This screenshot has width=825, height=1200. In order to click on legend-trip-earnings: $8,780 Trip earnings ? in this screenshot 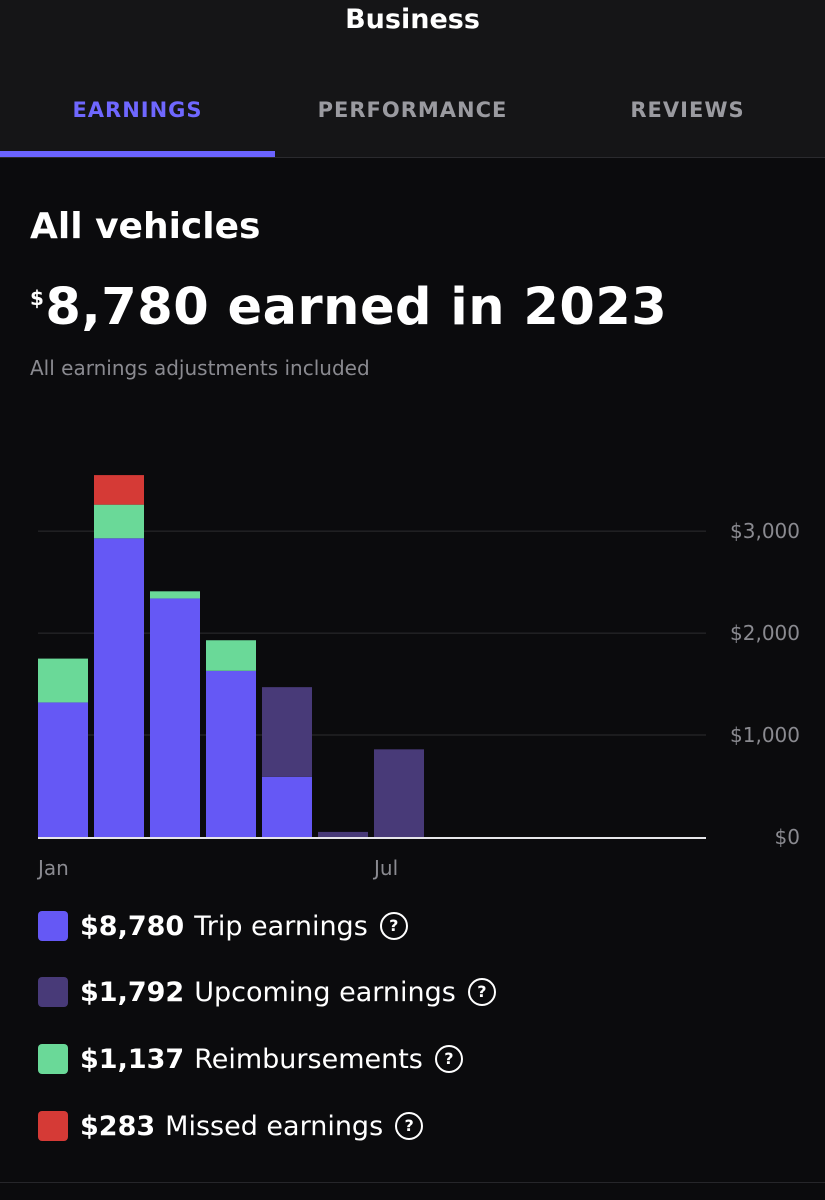, I will do `click(223, 926)`.